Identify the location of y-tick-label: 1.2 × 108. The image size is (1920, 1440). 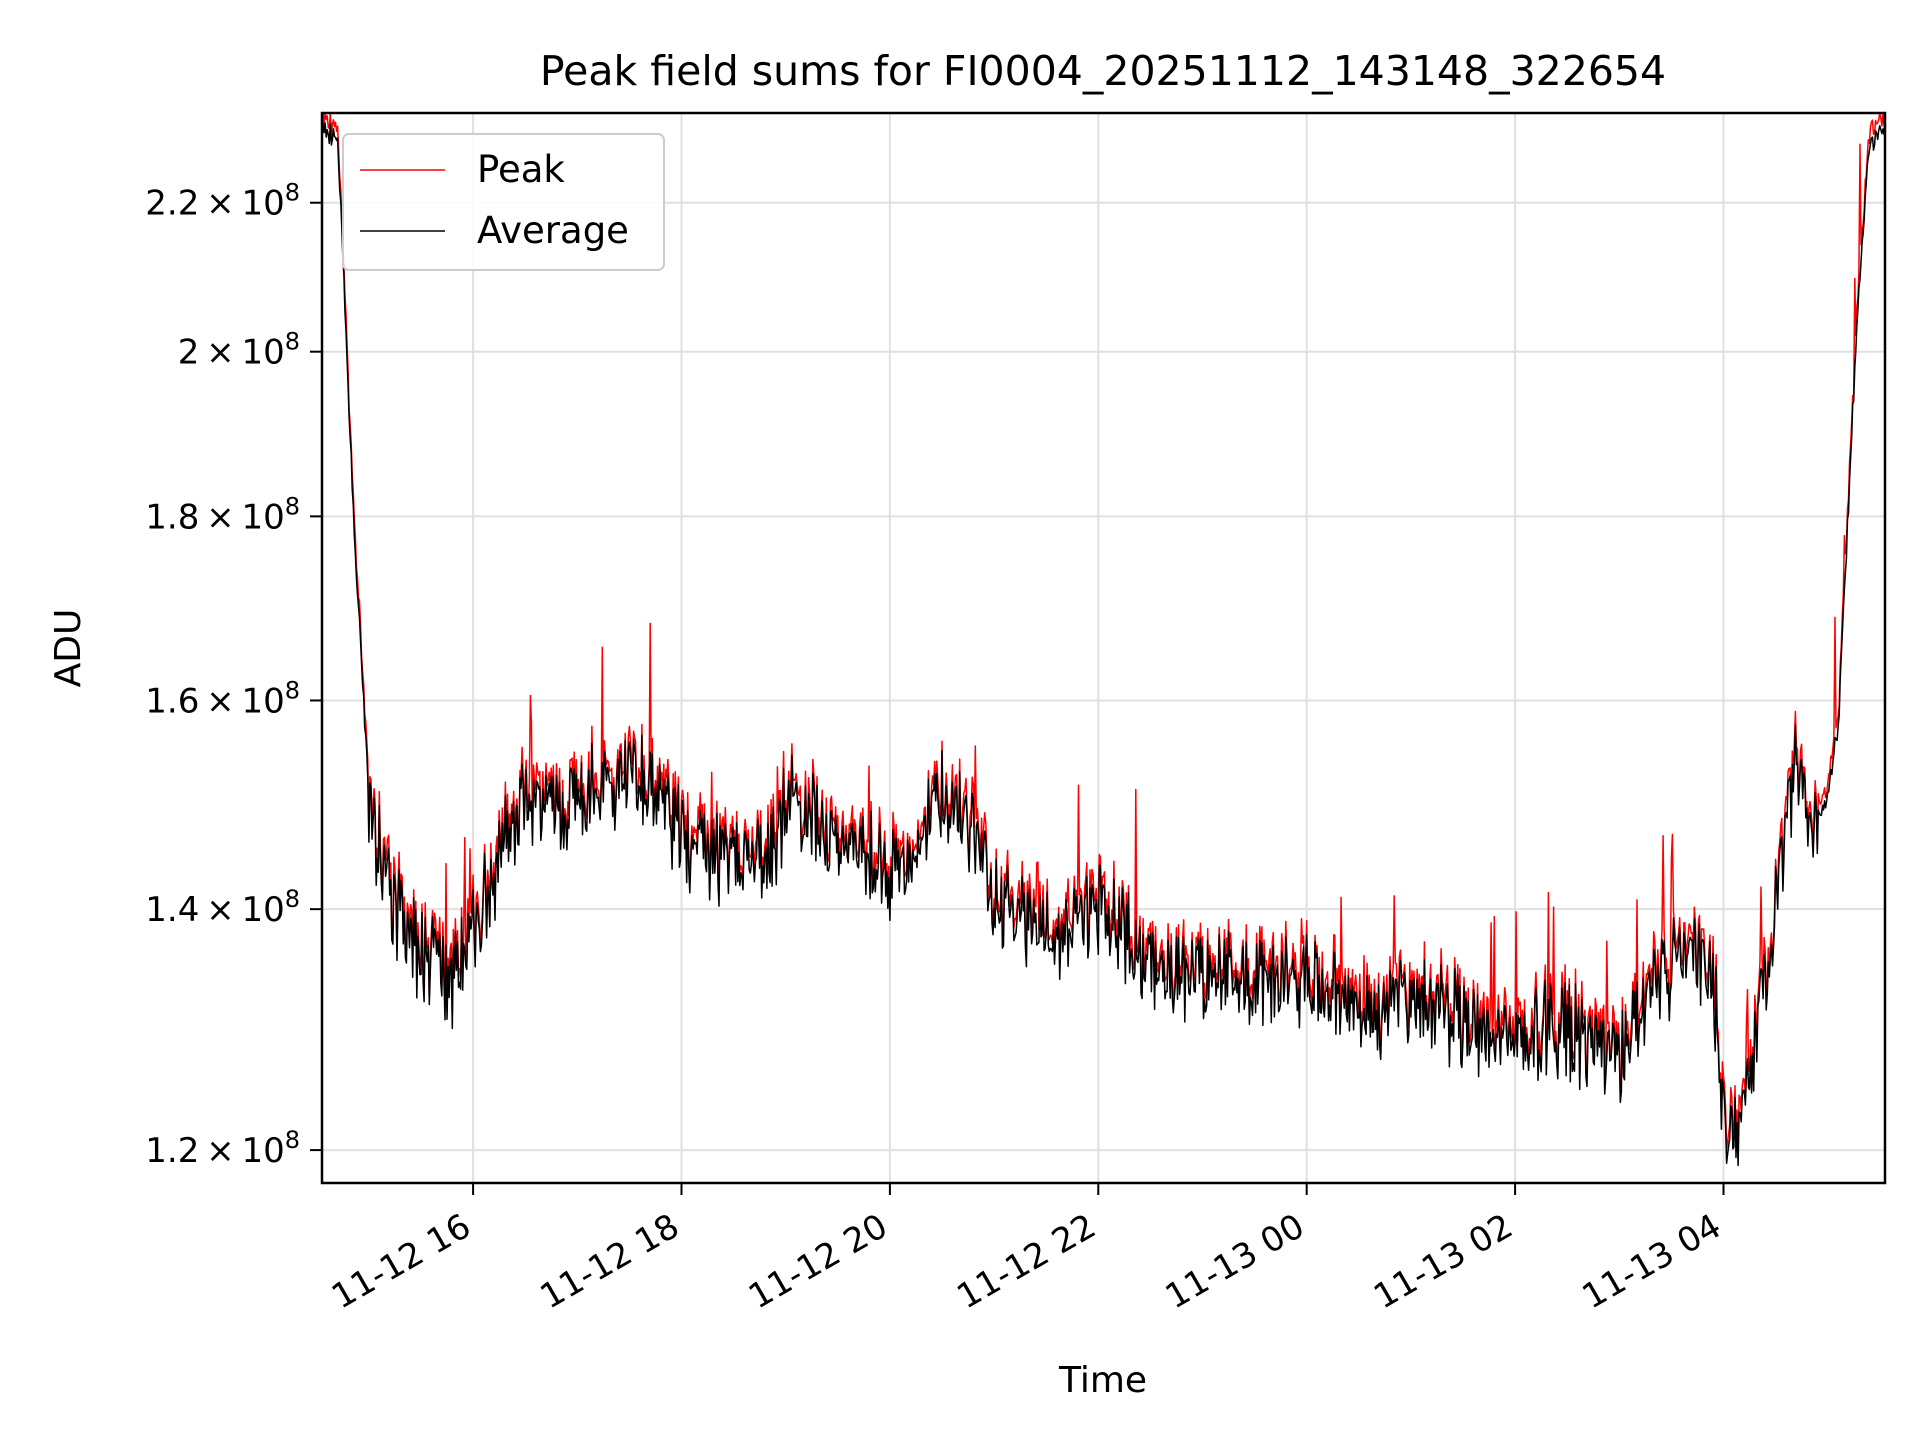
(222, 1148).